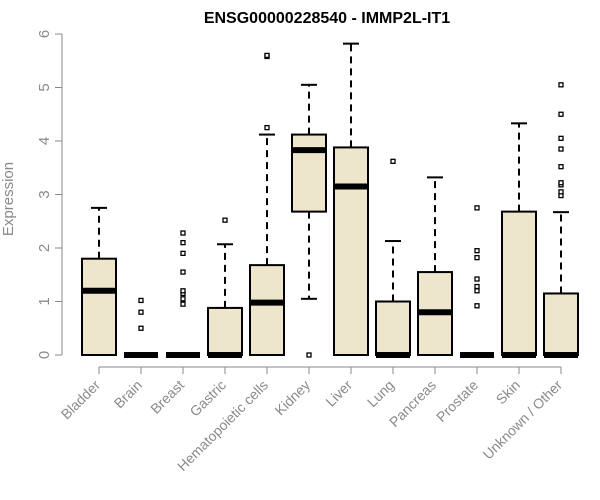 This screenshot has width=600, height=500. What do you see at coordinates (393, 258) in the screenshot?
I see `box-lung` at bounding box center [393, 258].